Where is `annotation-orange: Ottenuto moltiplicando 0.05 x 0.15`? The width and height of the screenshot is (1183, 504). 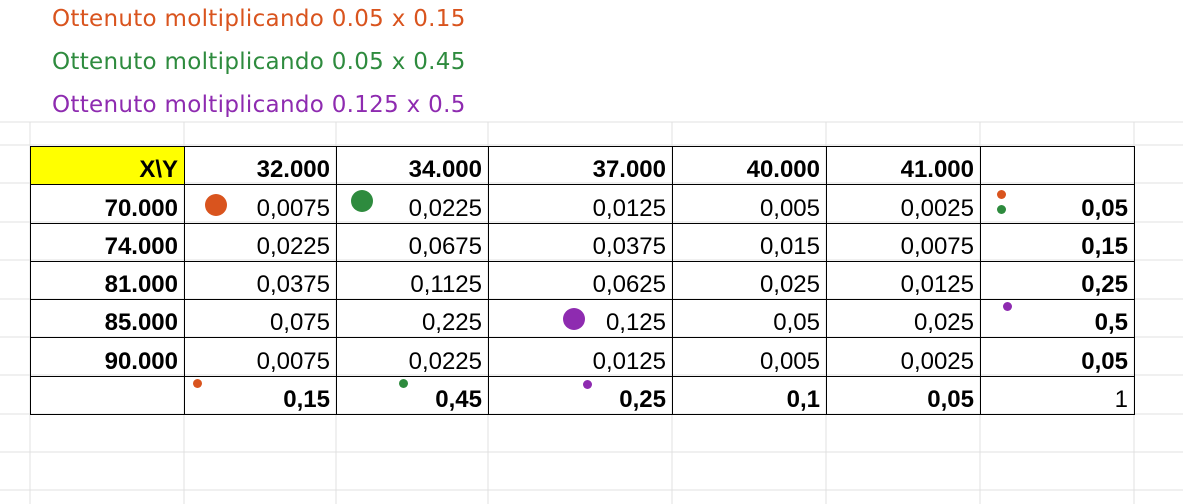
annotation-orange: Ottenuto moltiplicando 0.05 x 0.15 is located at coordinates (259, 19).